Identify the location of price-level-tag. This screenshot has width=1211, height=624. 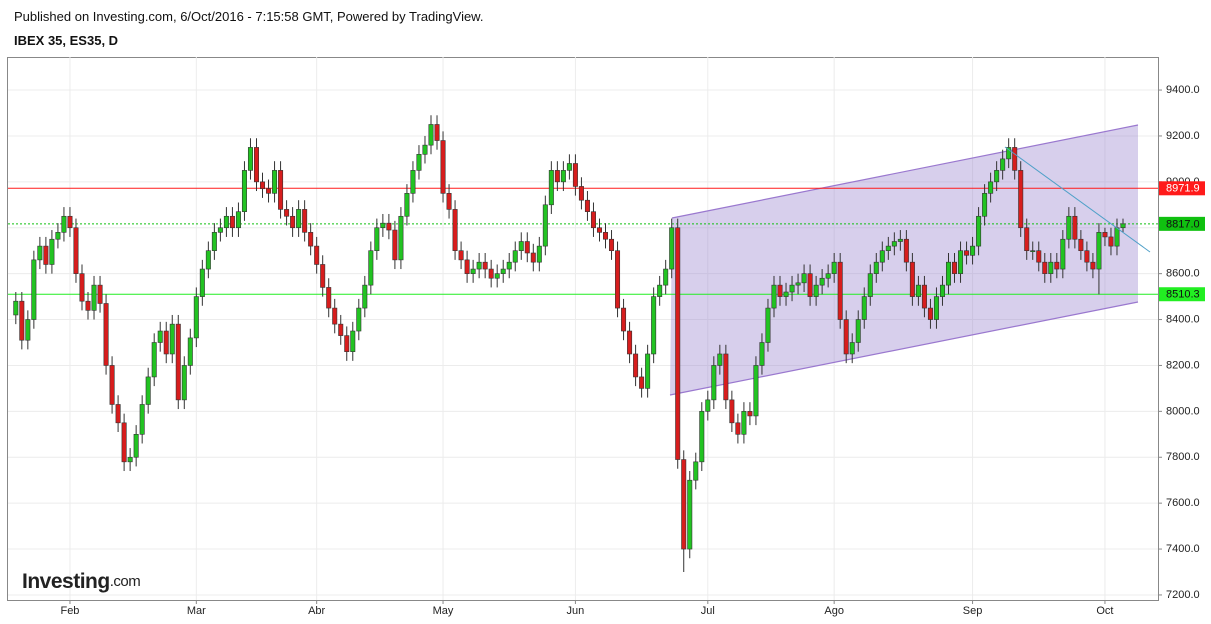
(1182, 294).